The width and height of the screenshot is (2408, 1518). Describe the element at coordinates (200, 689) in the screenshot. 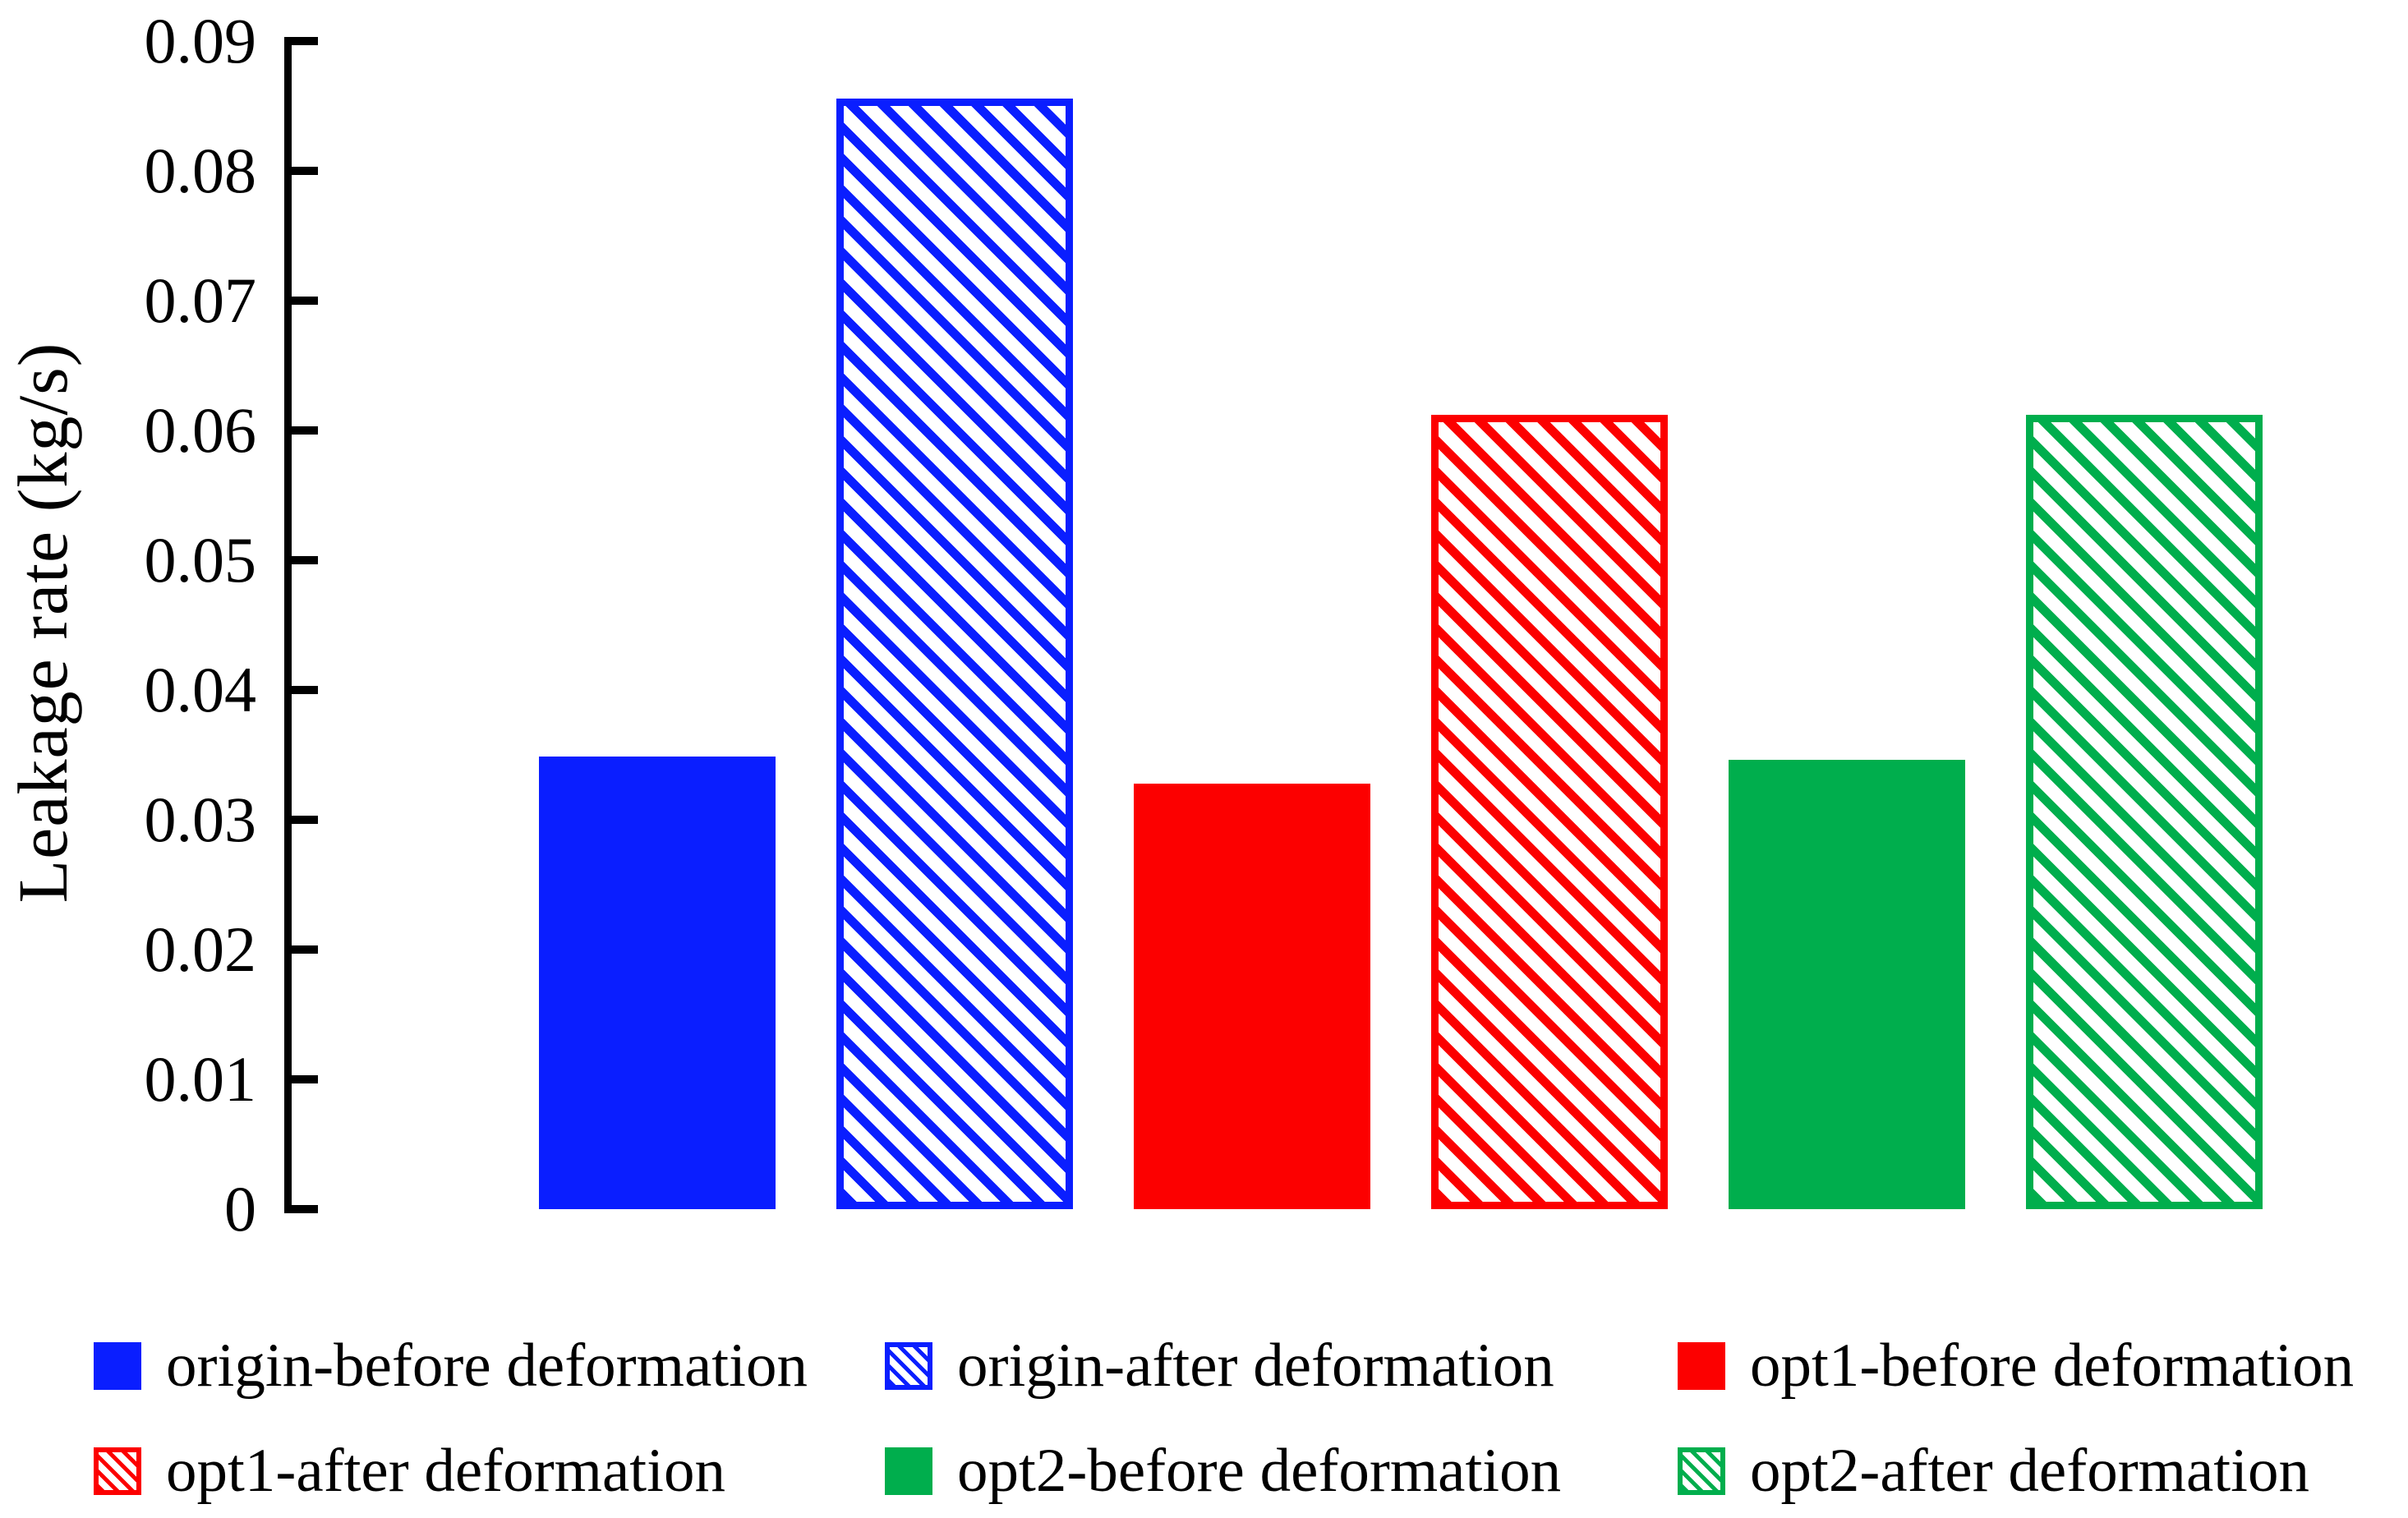

I see `y-axis-tick-label: 0.04` at that location.